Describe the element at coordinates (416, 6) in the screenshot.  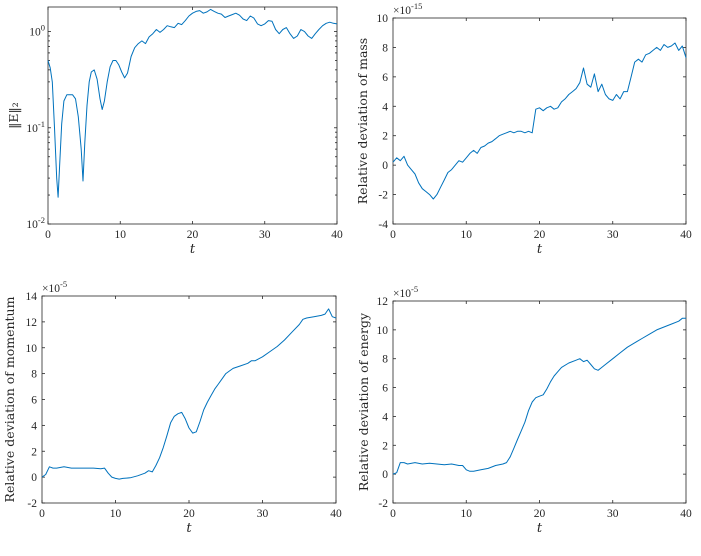
I see `exponent-value: -15` at that location.